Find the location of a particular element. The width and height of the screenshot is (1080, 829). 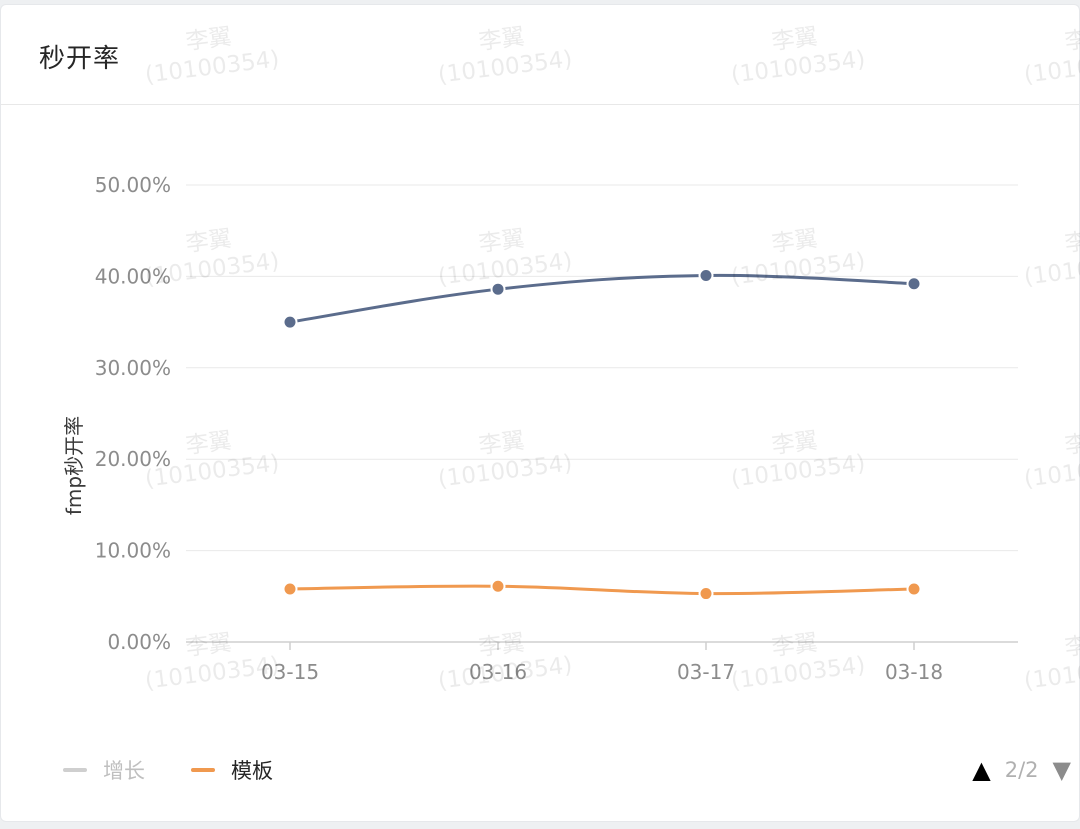

legend-label-growth: 增长 is located at coordinates (124, 771).